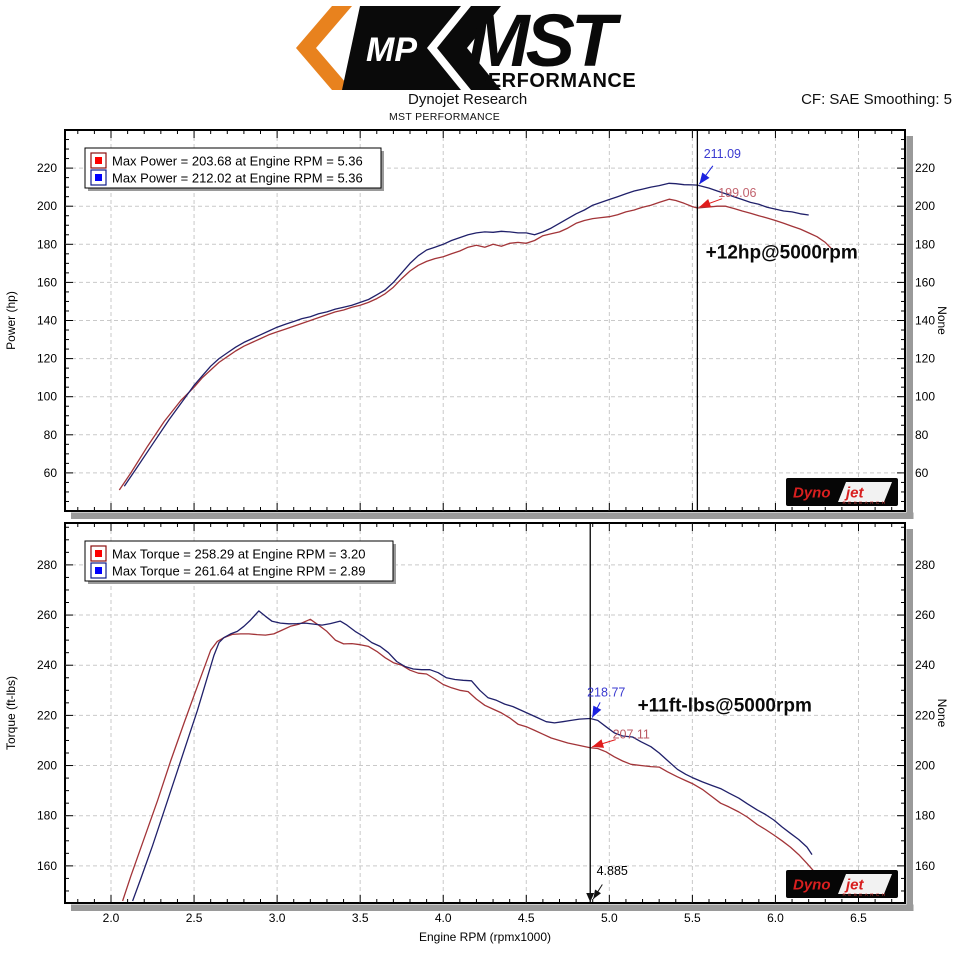  I want to click on y-tick-label-right: 120, so click(925, 359).